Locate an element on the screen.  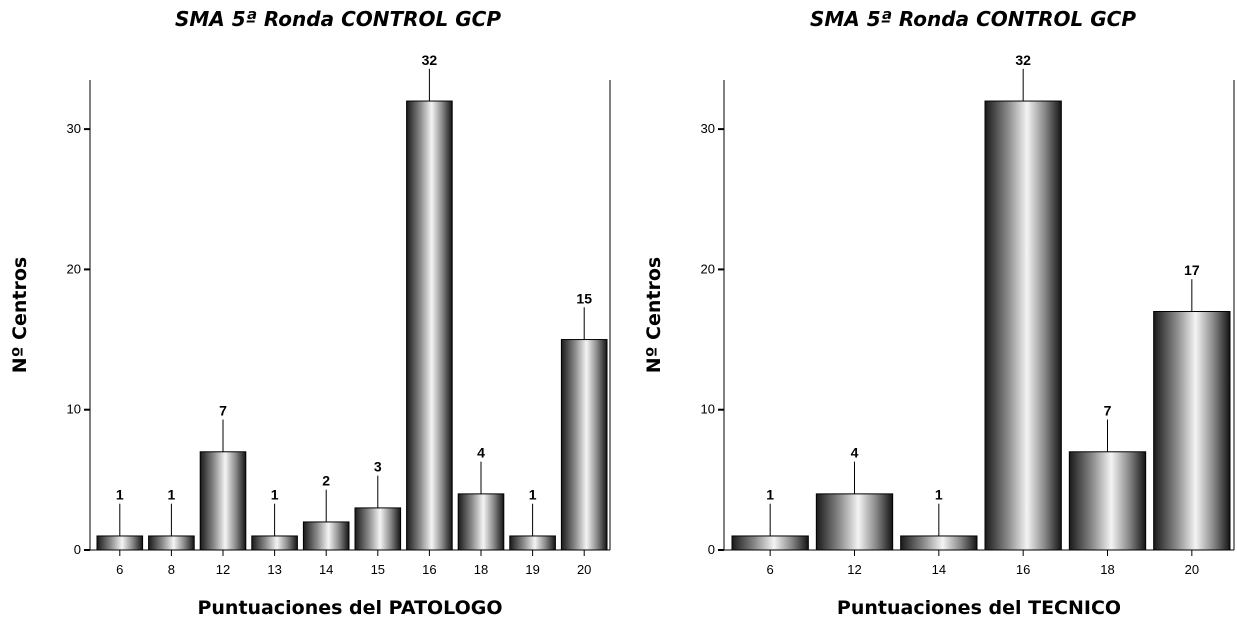
x-axis-label: Puntuaciones del TECNICO is located at coordinates (979, 608).